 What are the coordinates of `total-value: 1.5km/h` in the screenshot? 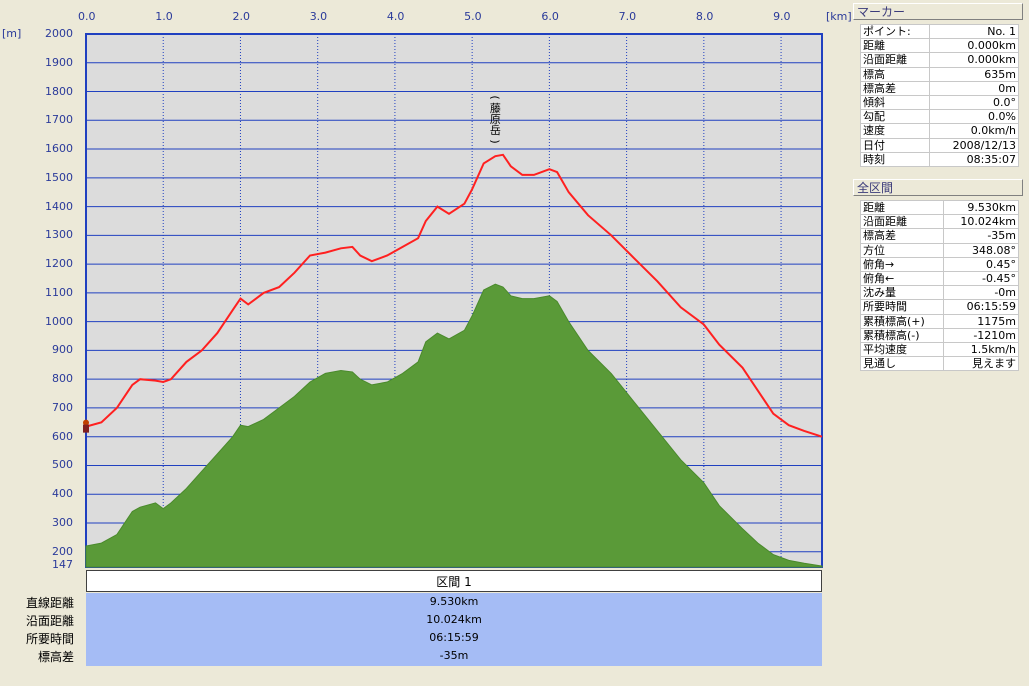 It's located at (981, 349).